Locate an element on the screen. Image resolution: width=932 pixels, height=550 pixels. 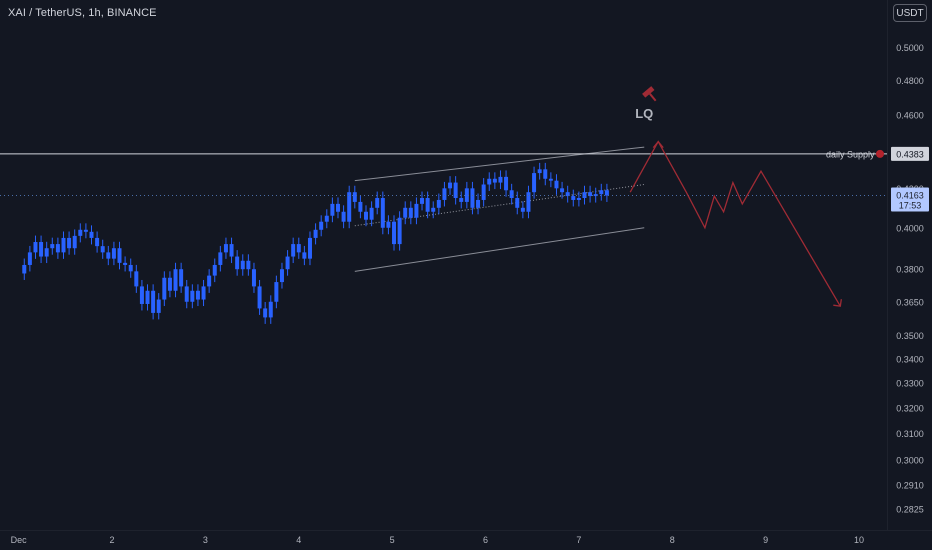
price-tick-label: 0.3650 is located at coordinates (910, 302).